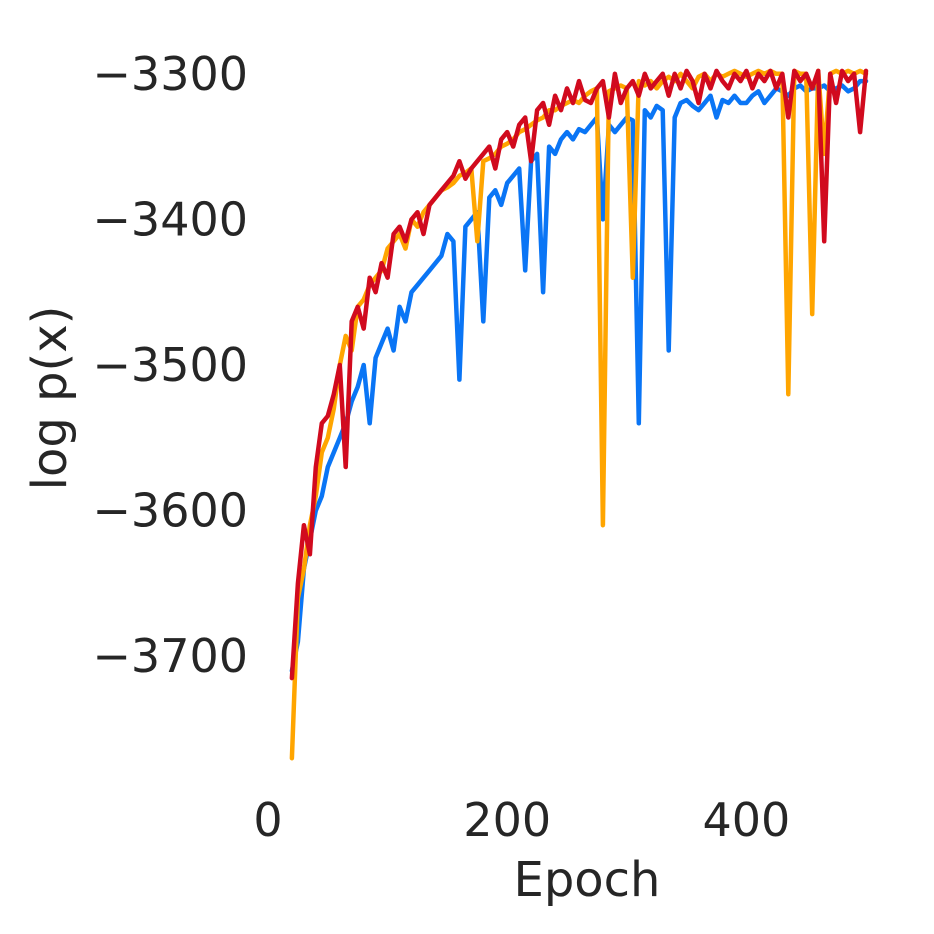 Image resolution: width=934 pixels, height=934 pixels. I want to click on y-axis-tick-labels: −3300 −3400 −3500 −3600 −3700, so click(170, 365).